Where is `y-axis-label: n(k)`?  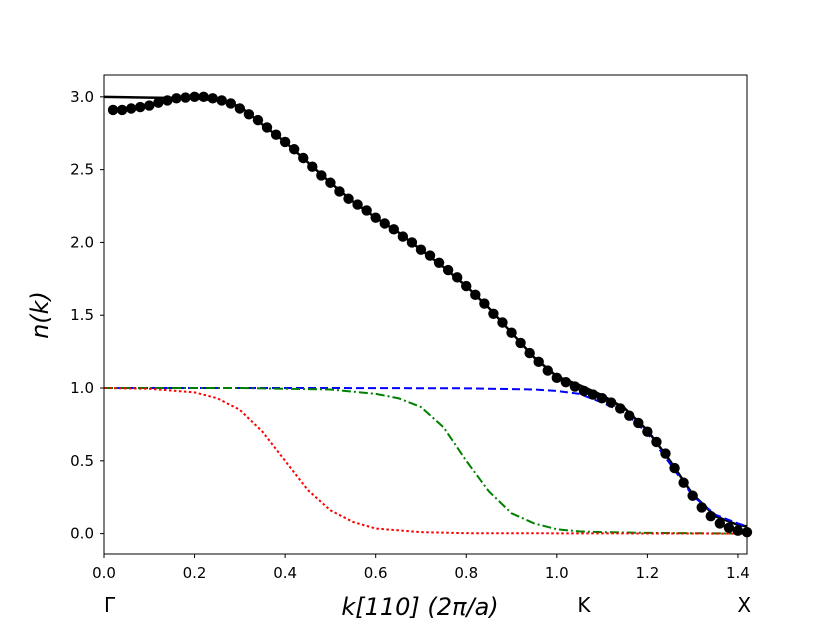 y-axis-label: n(k) is located at coordinates (40, 315).